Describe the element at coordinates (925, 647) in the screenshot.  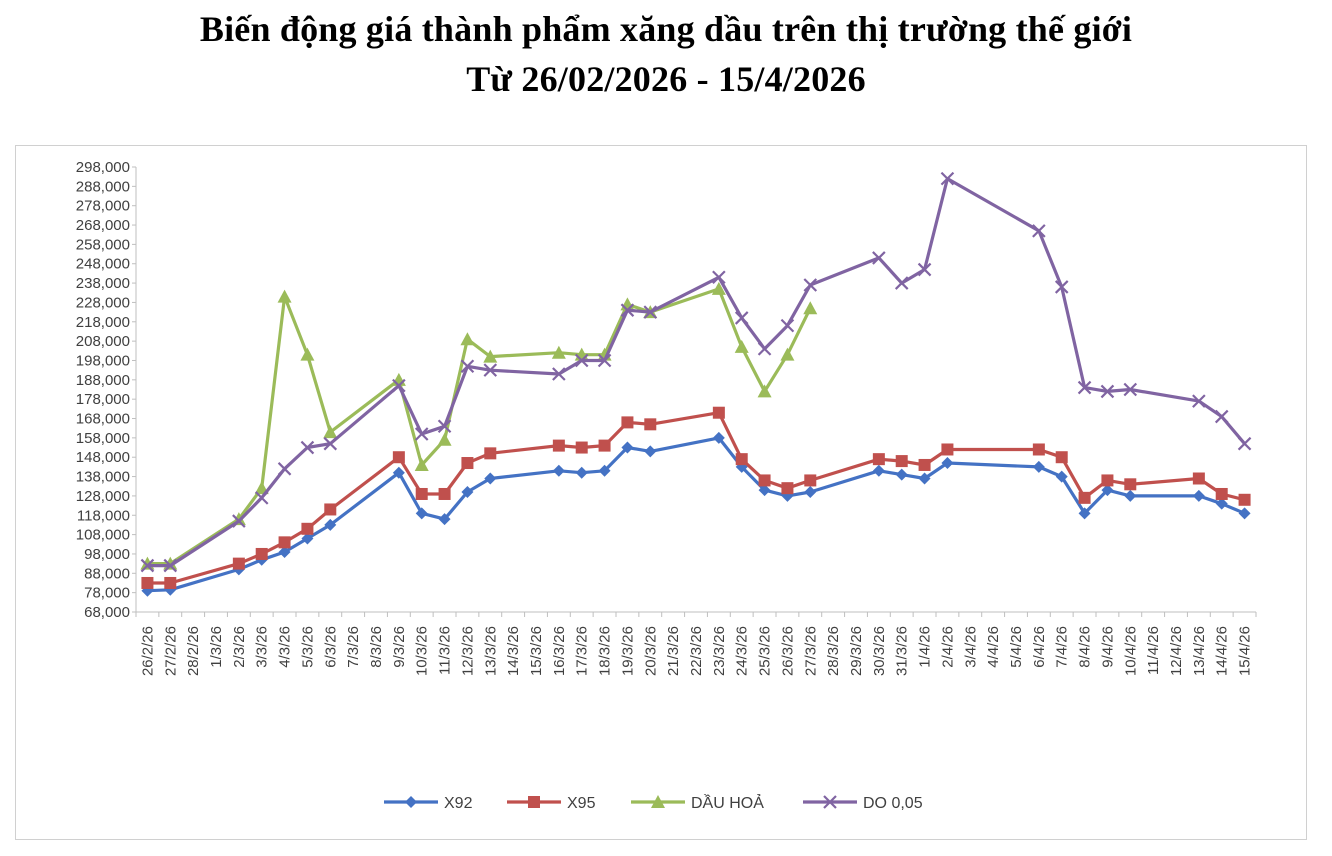
I see `x-tick-label: 1/4/26` at that location.